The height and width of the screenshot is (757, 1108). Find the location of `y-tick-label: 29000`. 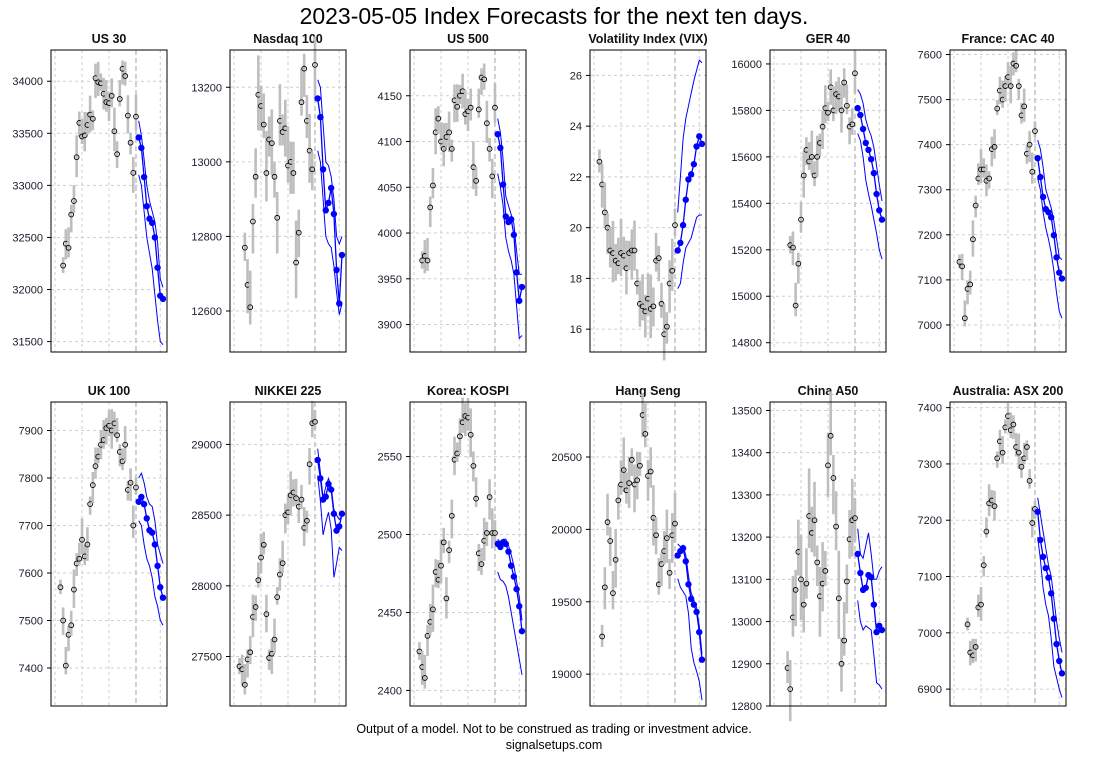

y-tick-label: 29000 is located at coordinates (206, 445).